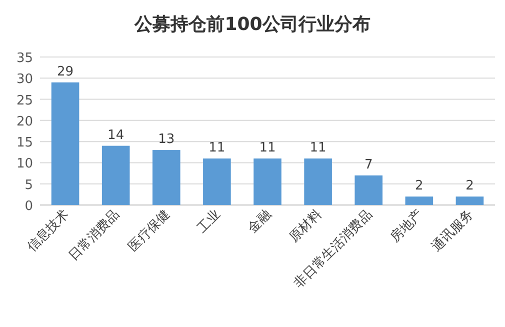  I want to click on x-tick-label: 金融, so click(259, 221).